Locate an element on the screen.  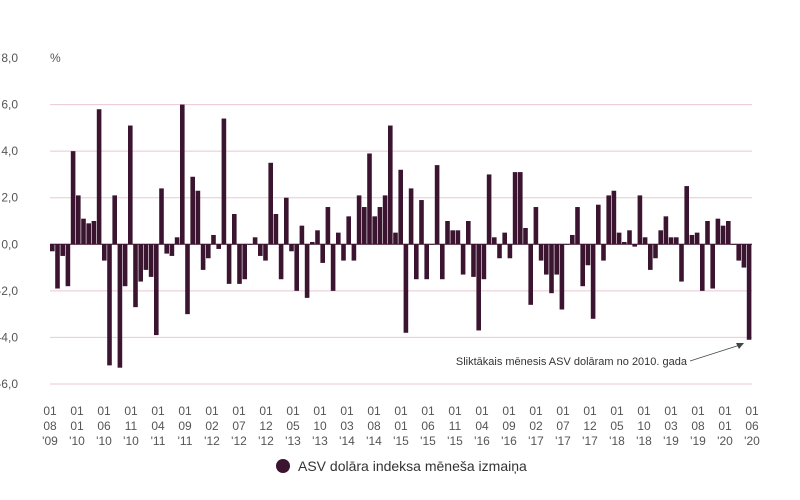
x-tick-label: 01 08'14 is located at coordinates (374, 426).